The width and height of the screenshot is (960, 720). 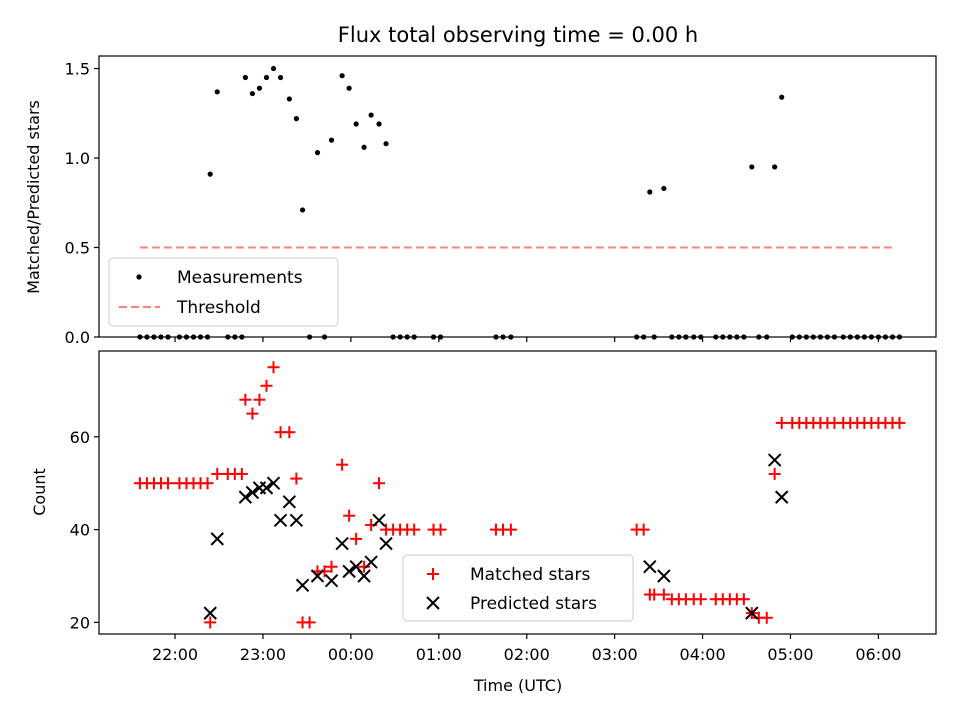 I want to click on x-tick-label: 23:00, so click(x=263, y=654).